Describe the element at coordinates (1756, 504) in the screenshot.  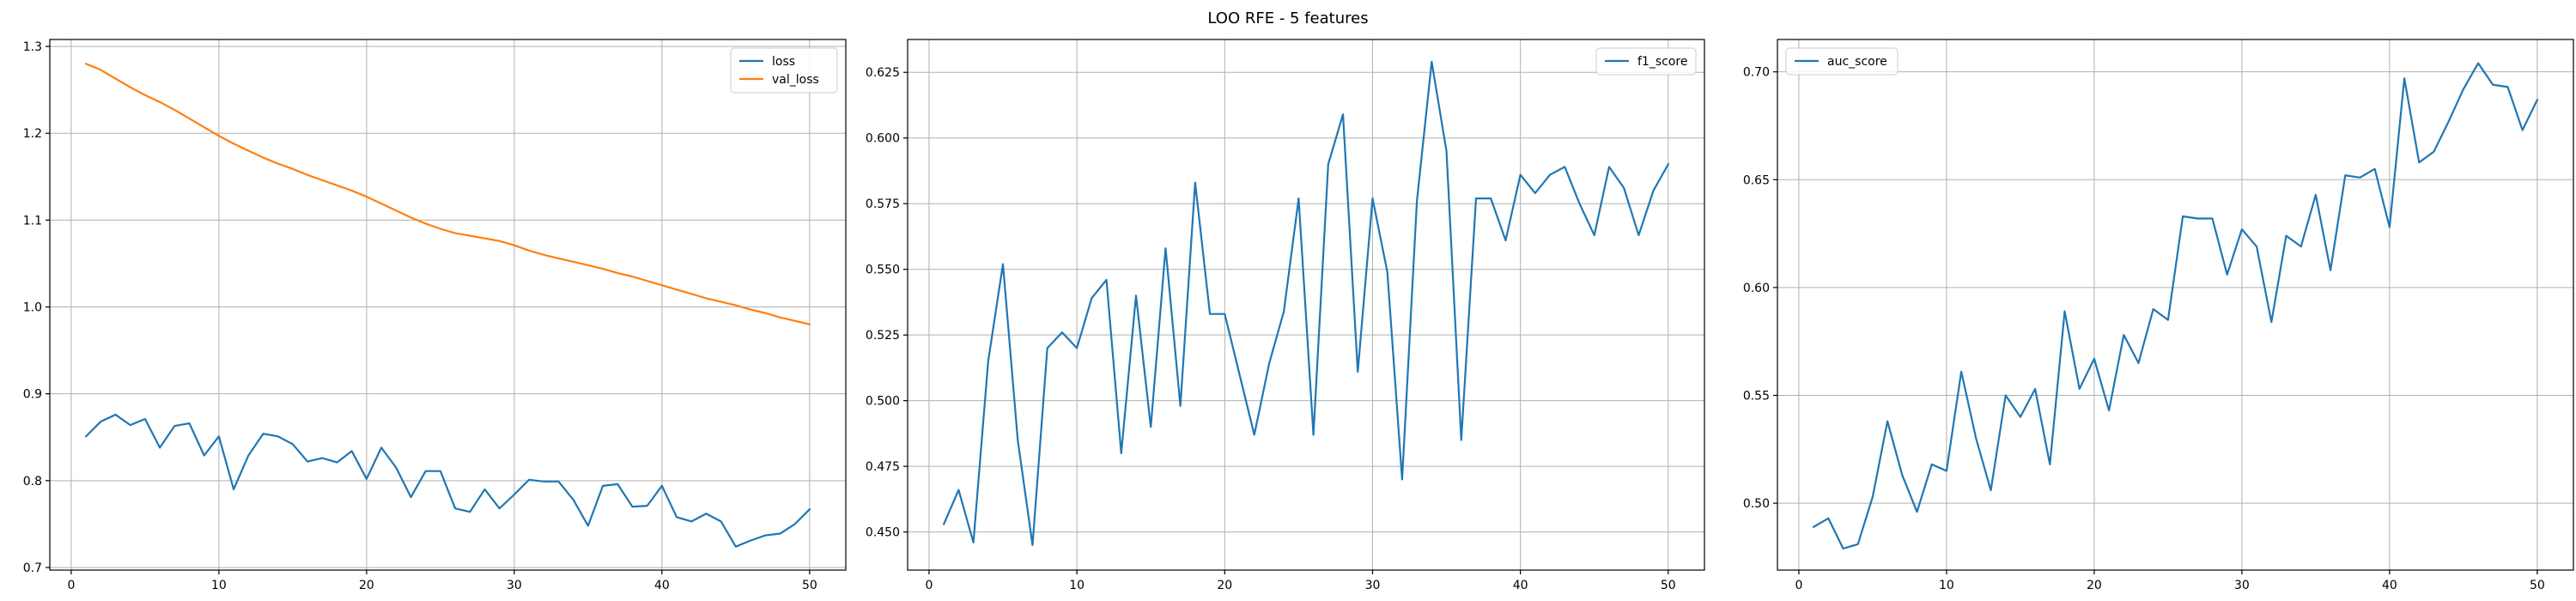
I see `y-tick-label: 0.50` at that location.